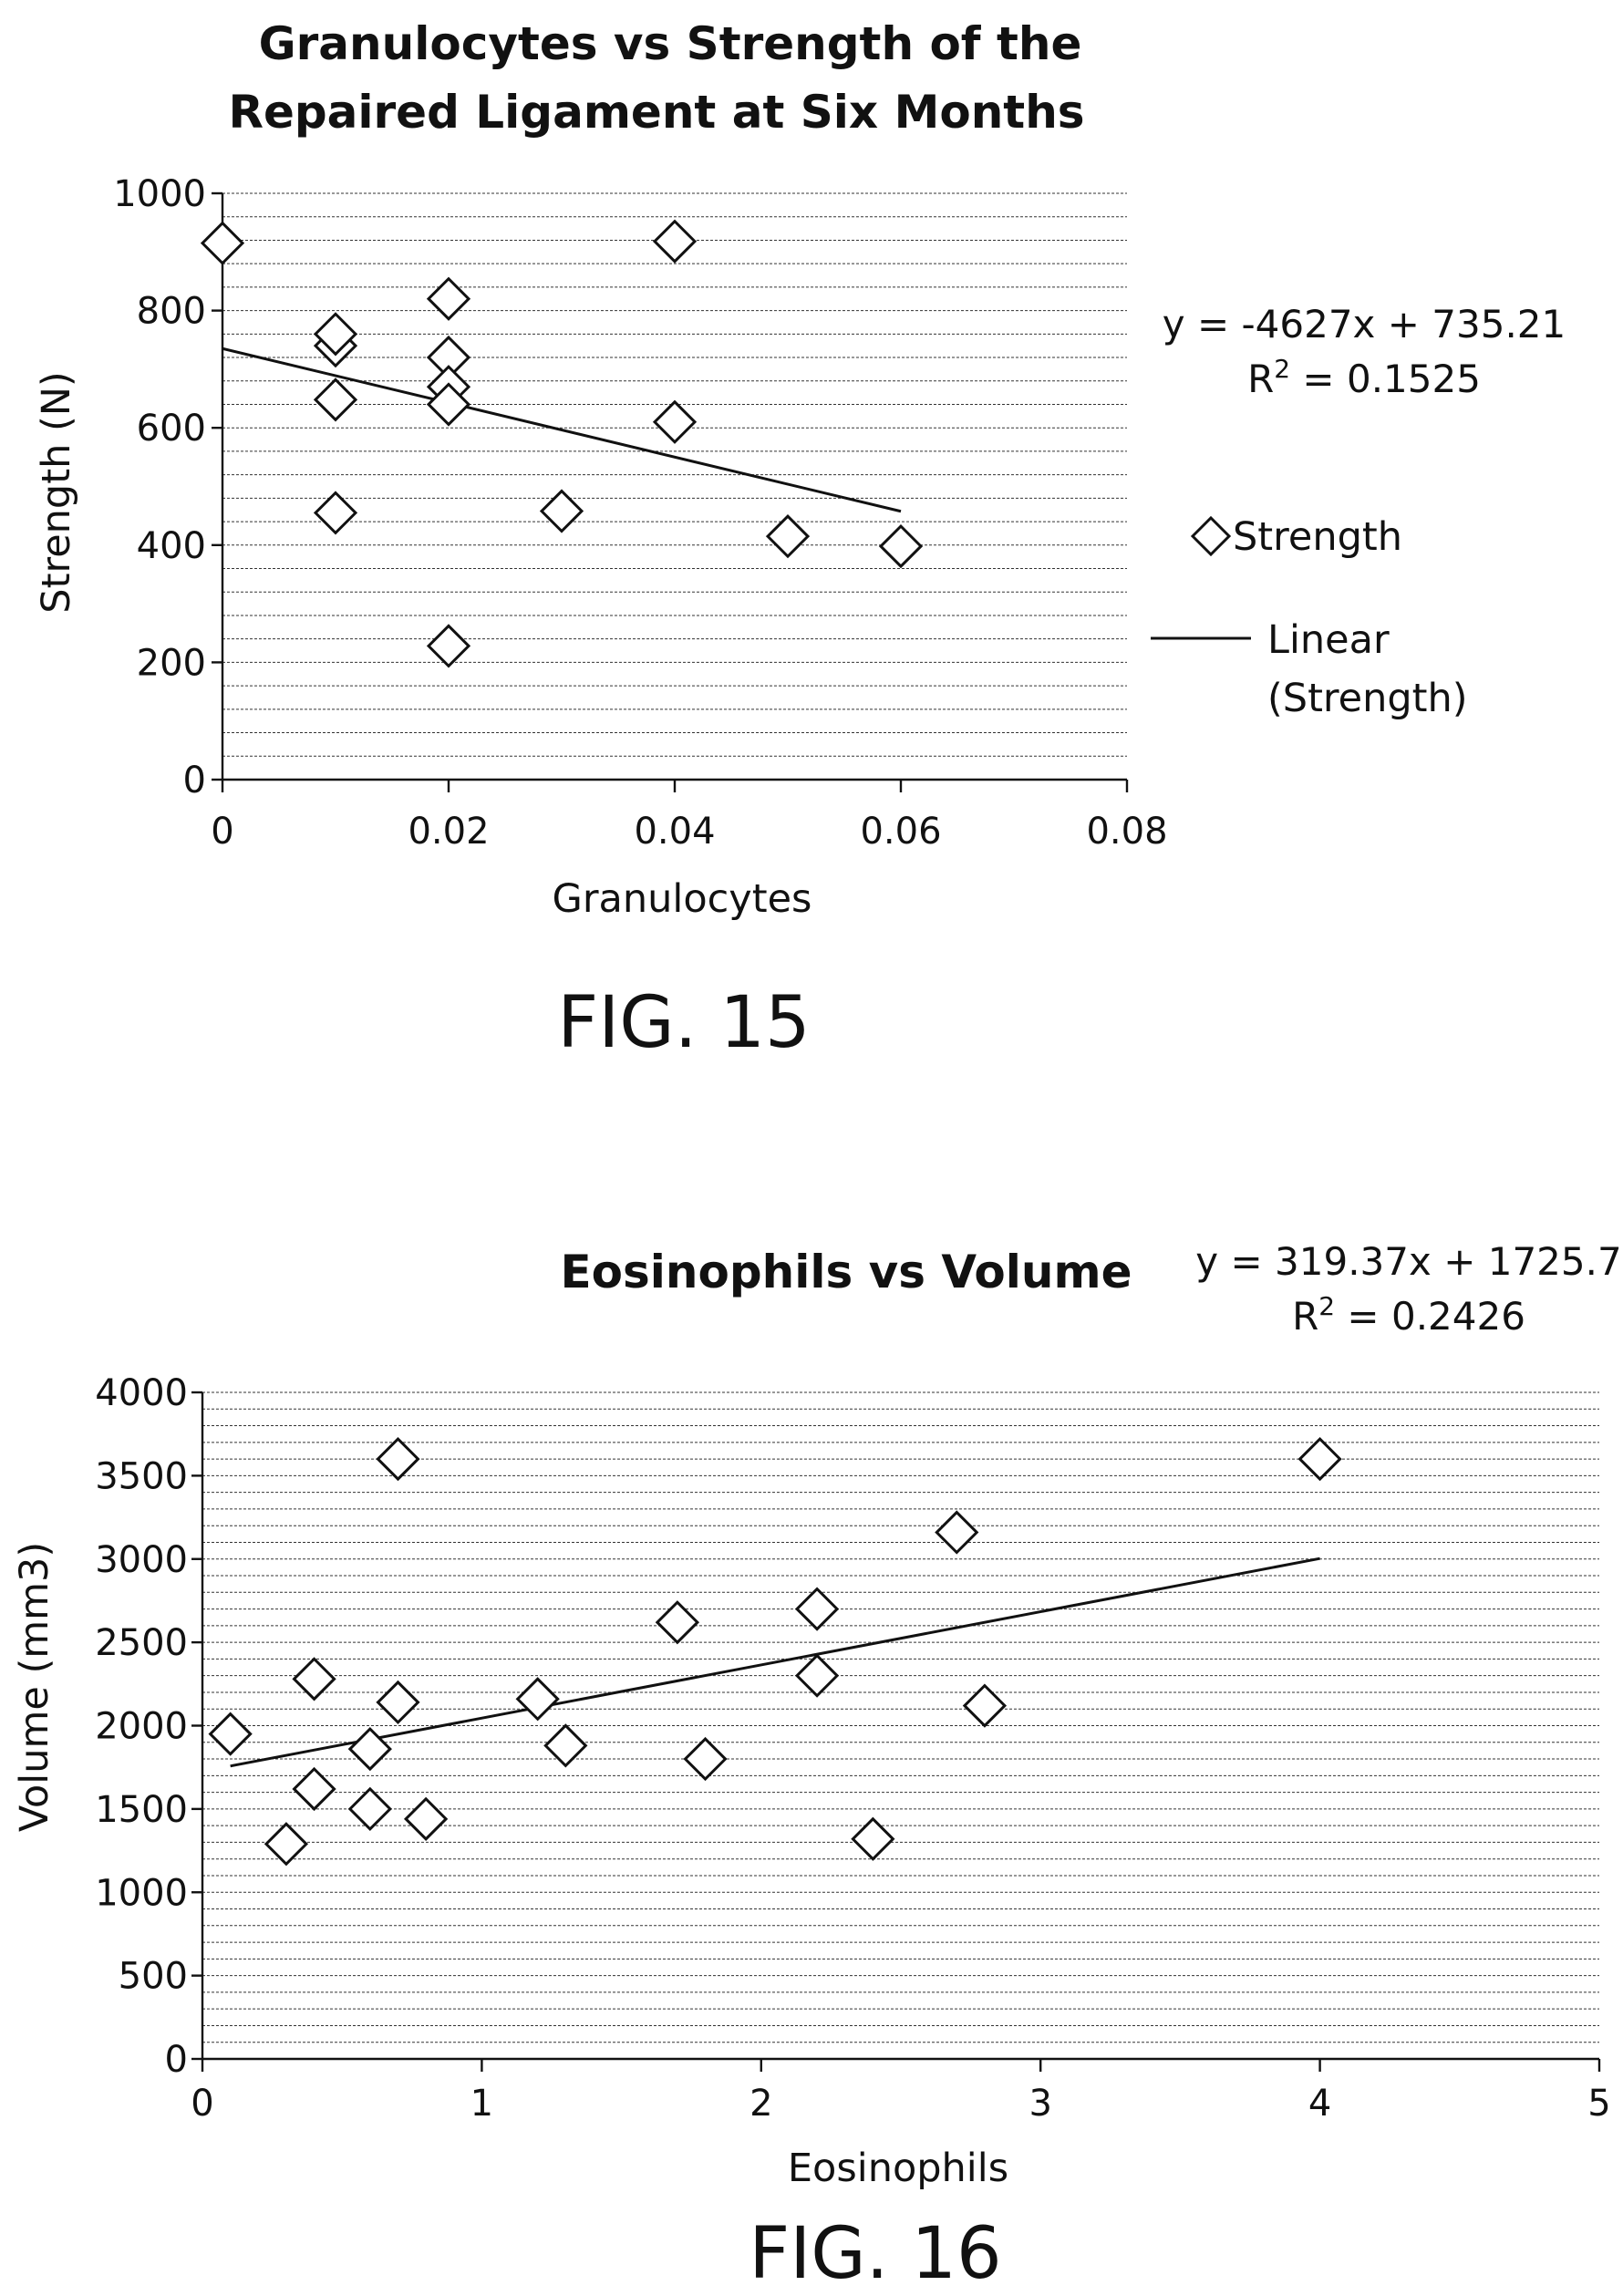 Image resolution: width=1623 pixels, height=2296 pixels. Describe the element at coordinates (682, 899) in the screenshot. I see `chart1-x-axis-label: Granulocytes` at that location.